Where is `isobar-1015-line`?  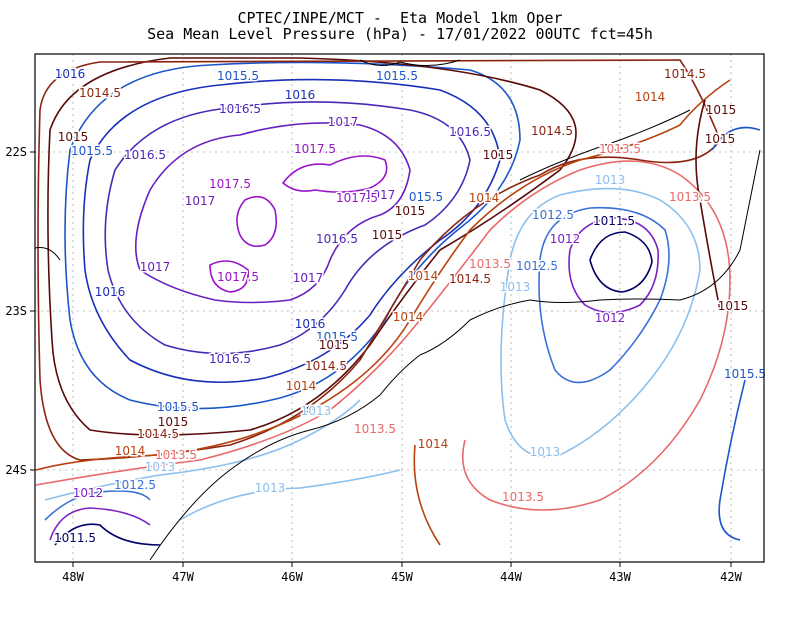
isobar-1015-line is located at coordinates (708, 205).